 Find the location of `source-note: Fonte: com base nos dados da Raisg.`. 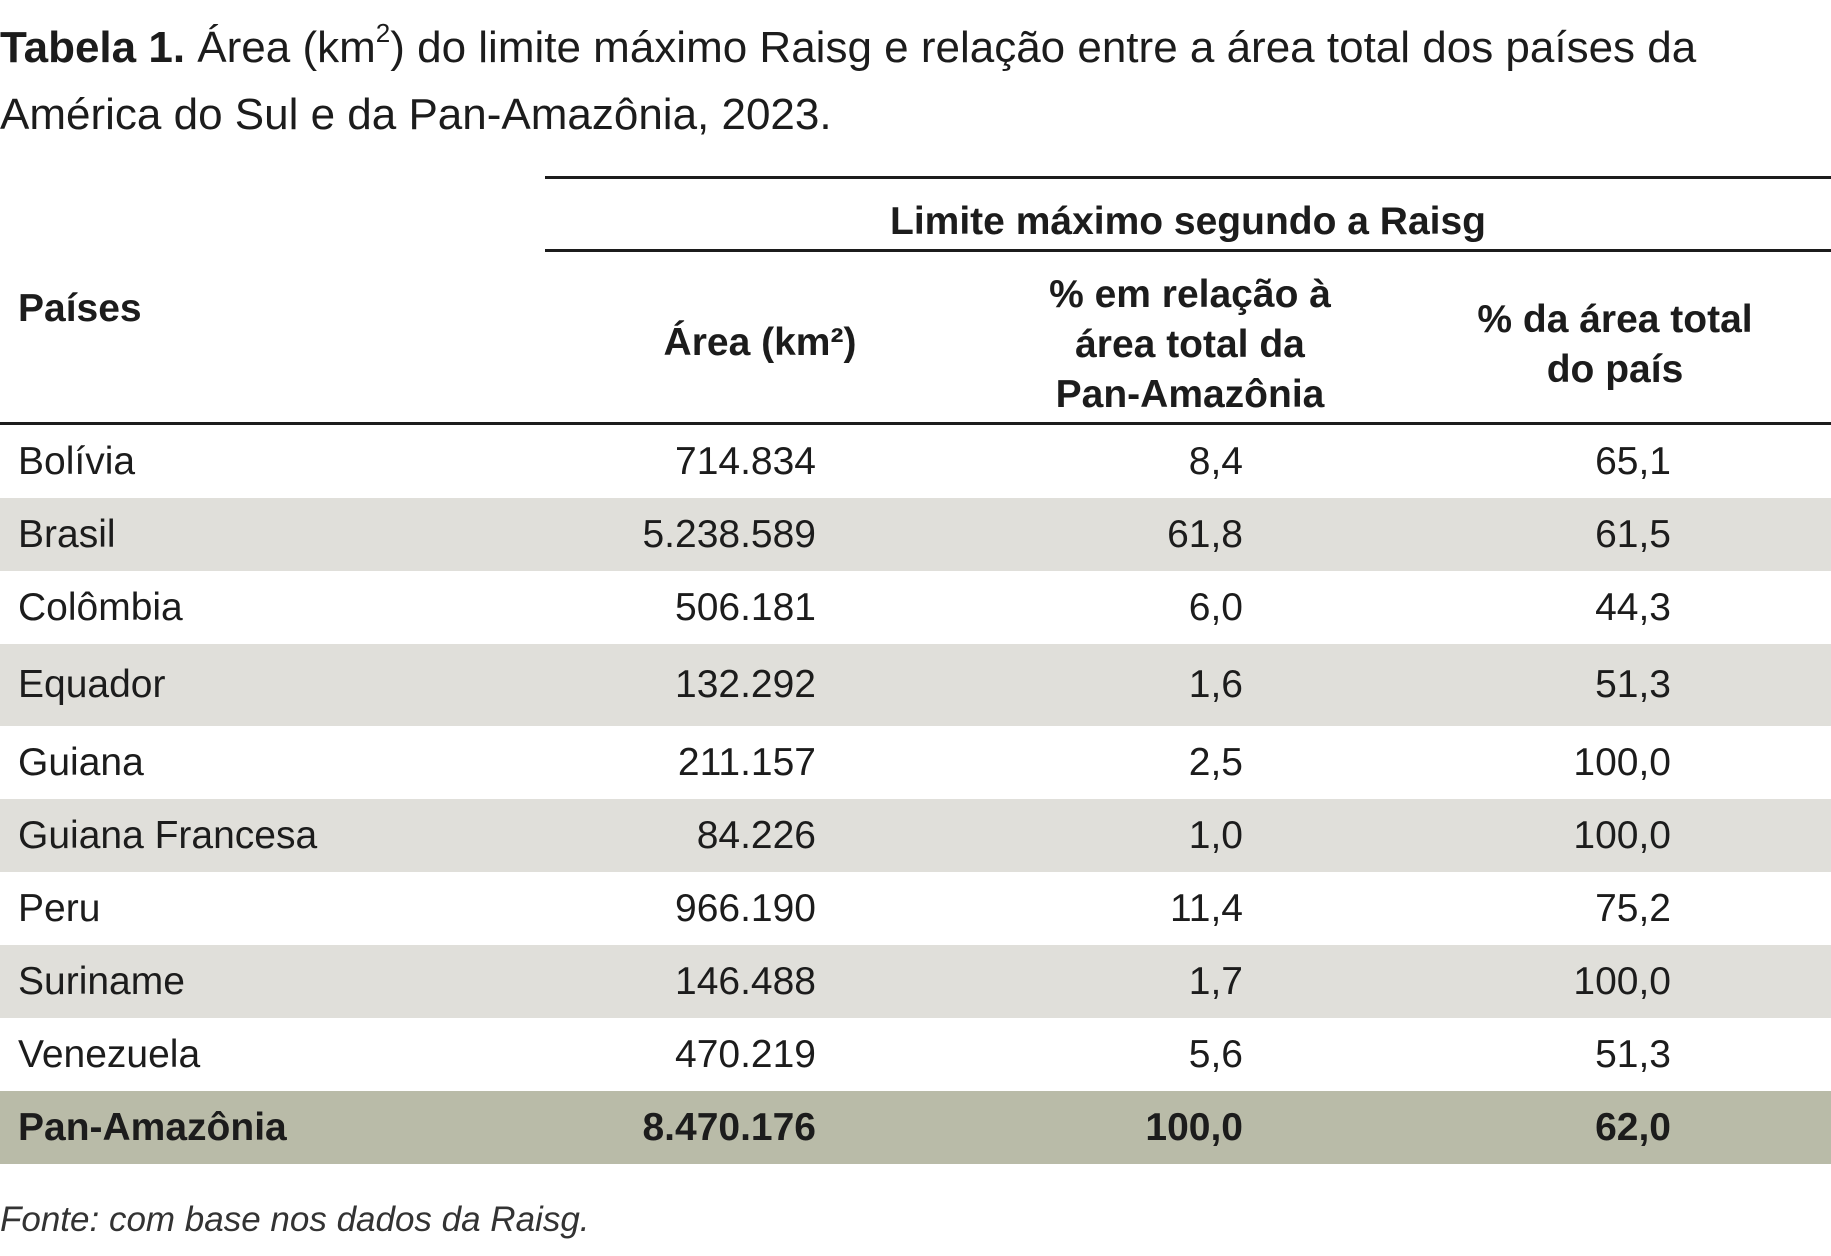

source-note: Fonte: com base nos dados da Raisg. is located at coordinates (295, 1219).